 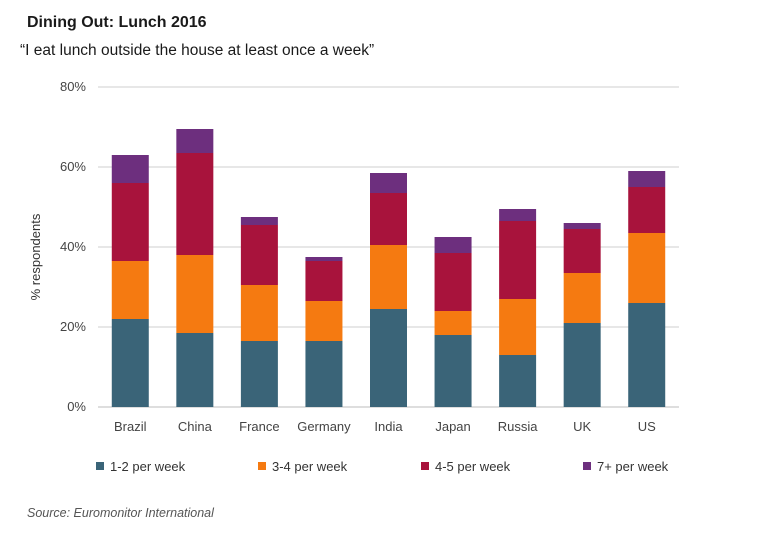 I want to click on x-tick-label: Germany, so click(x=324, y=426).